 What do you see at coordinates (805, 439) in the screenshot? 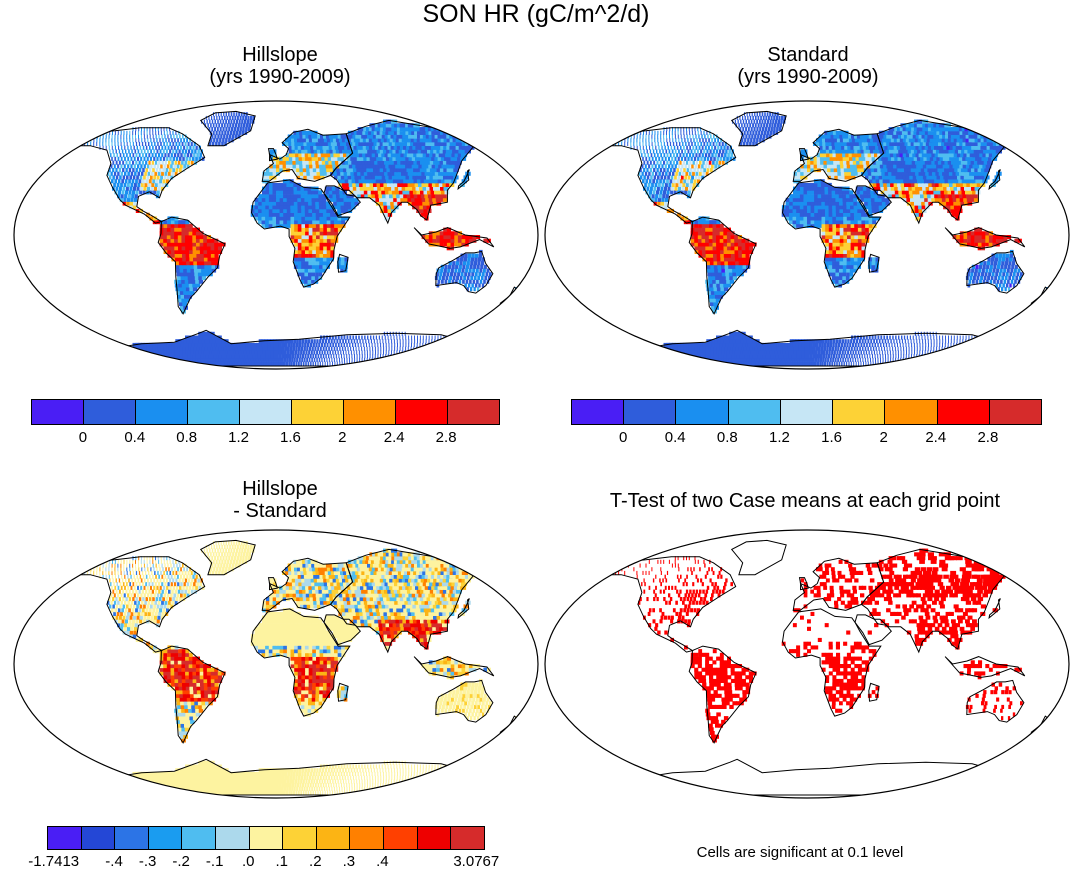
I see `colorbar-standard-labels: 0 0.4 0.8 1.2 1.6 2 2.4 2.8` at bounding box center [805, 439].